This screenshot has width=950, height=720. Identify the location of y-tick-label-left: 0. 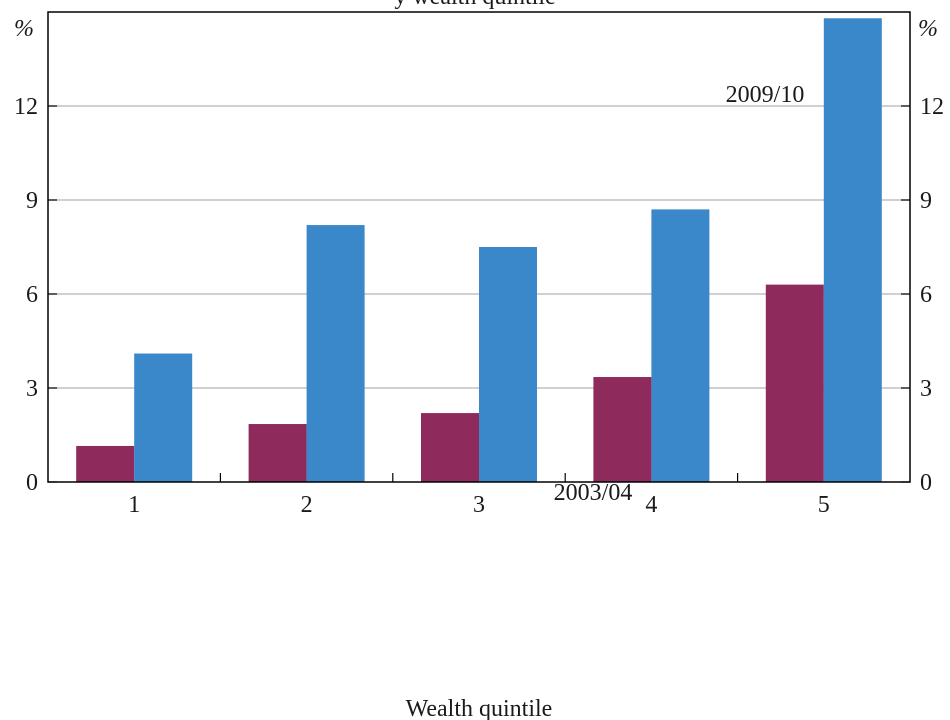
(32, 483).